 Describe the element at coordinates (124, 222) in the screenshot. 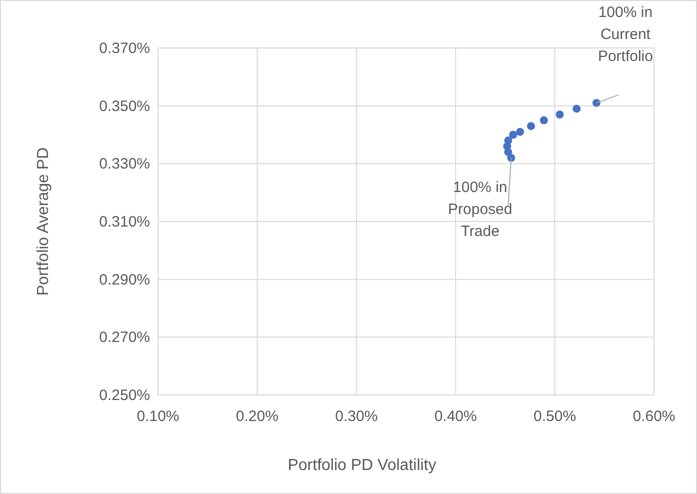

I see `y-tick-label: 0.310%` at that location.